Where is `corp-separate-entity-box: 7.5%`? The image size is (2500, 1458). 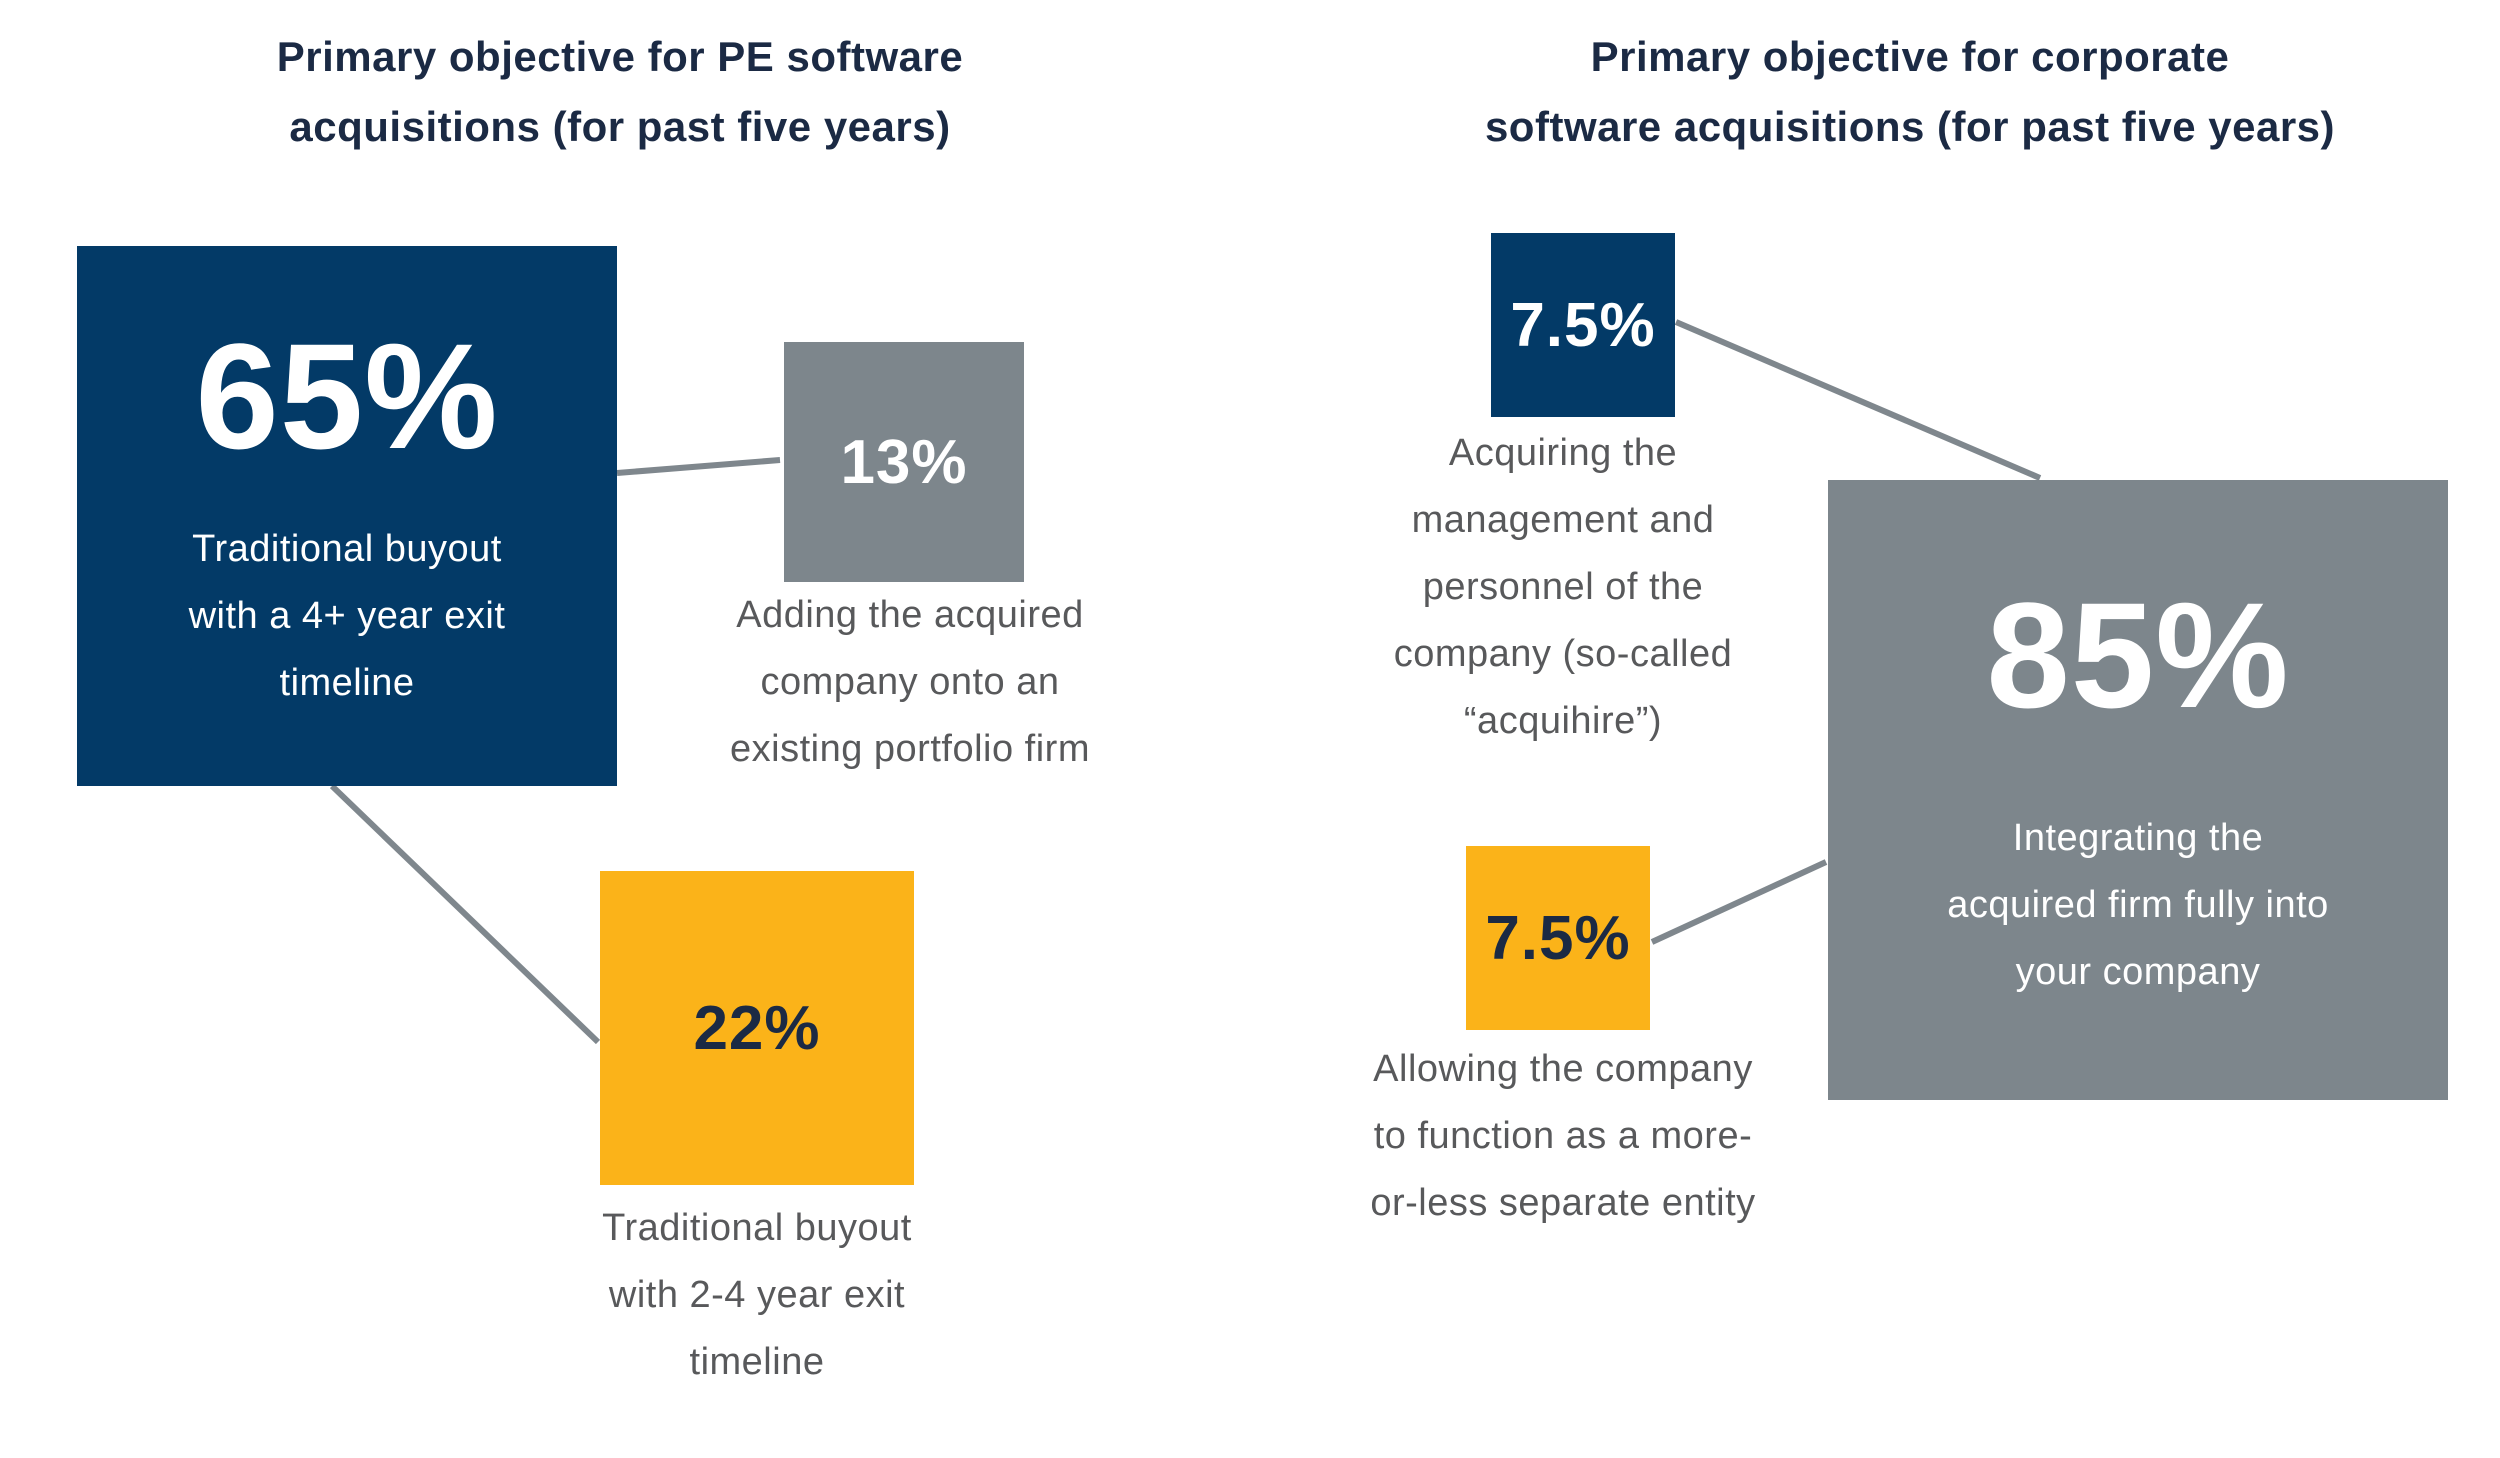 corp-separate-entity-box: 7.5% is located at coordinates (1558, 938).